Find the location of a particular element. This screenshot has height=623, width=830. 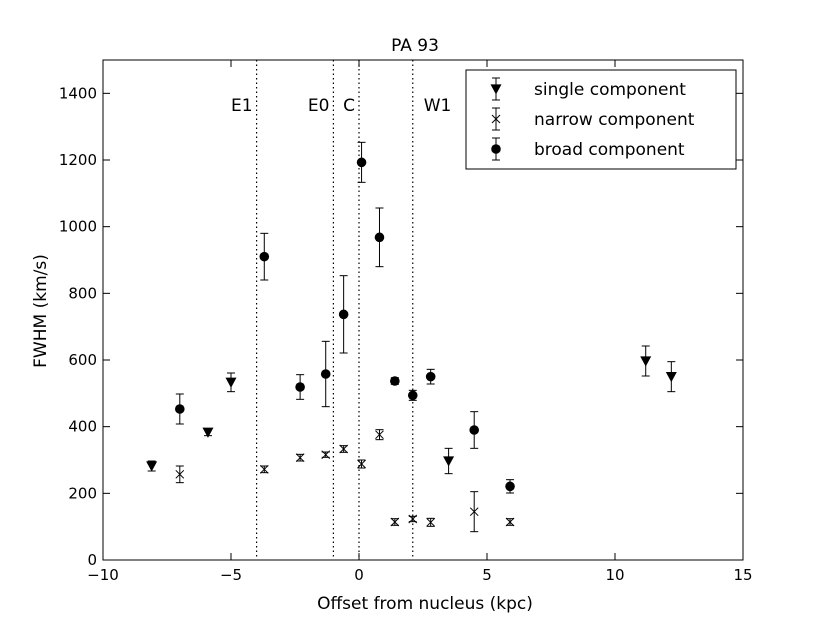

y-tick-label: 200 is located at coordinates (82, 493).